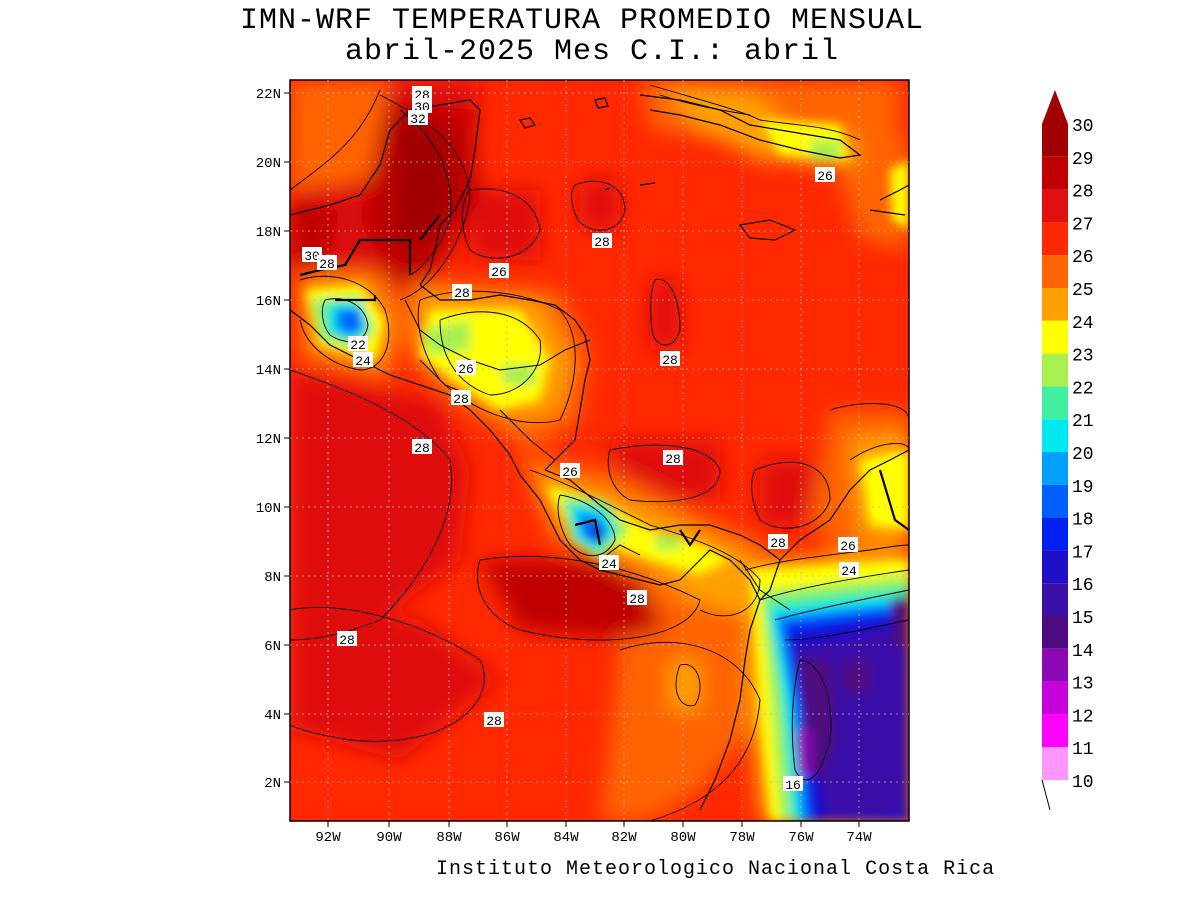  What do you see at coordinates (1083, 488) in the screenshot?
I see `colorbar-label: 19` at bounding box center [1083, 488].